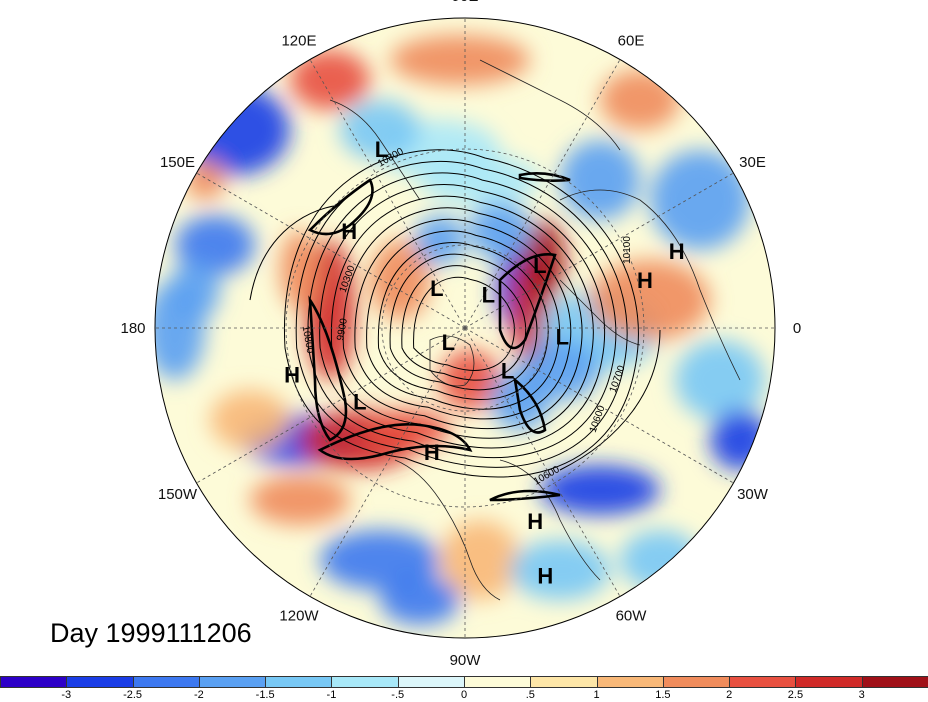 Image resolution: width=928 pixels, height=702 pixels. I want to click on colorbar-tick-label: -2, so click(198, 695).